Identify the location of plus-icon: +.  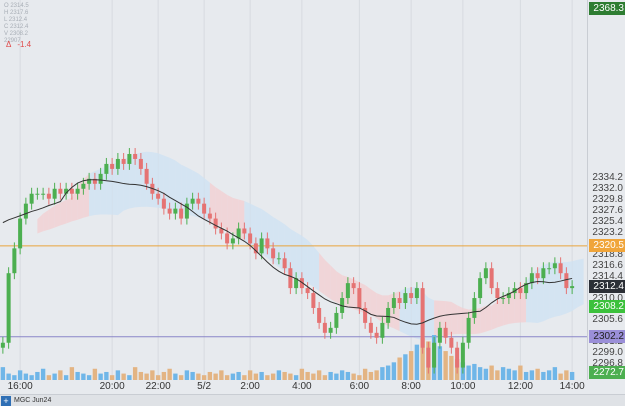
(6, 400).